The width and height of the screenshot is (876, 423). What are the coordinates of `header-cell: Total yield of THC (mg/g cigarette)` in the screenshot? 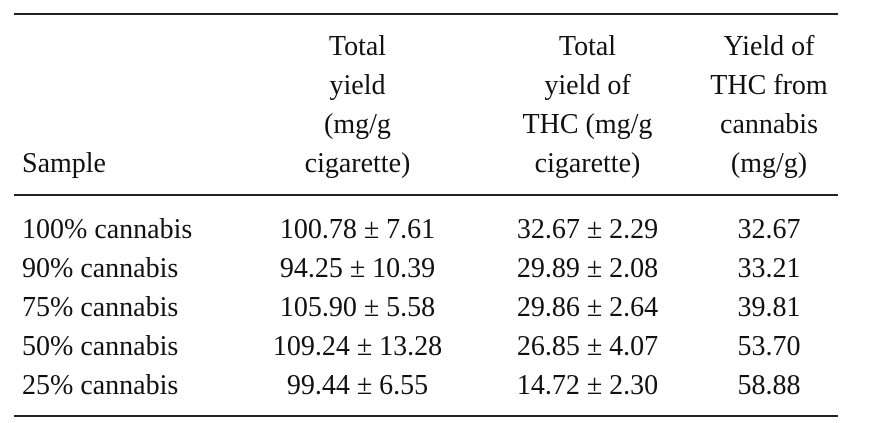 It's located at (587, 104).